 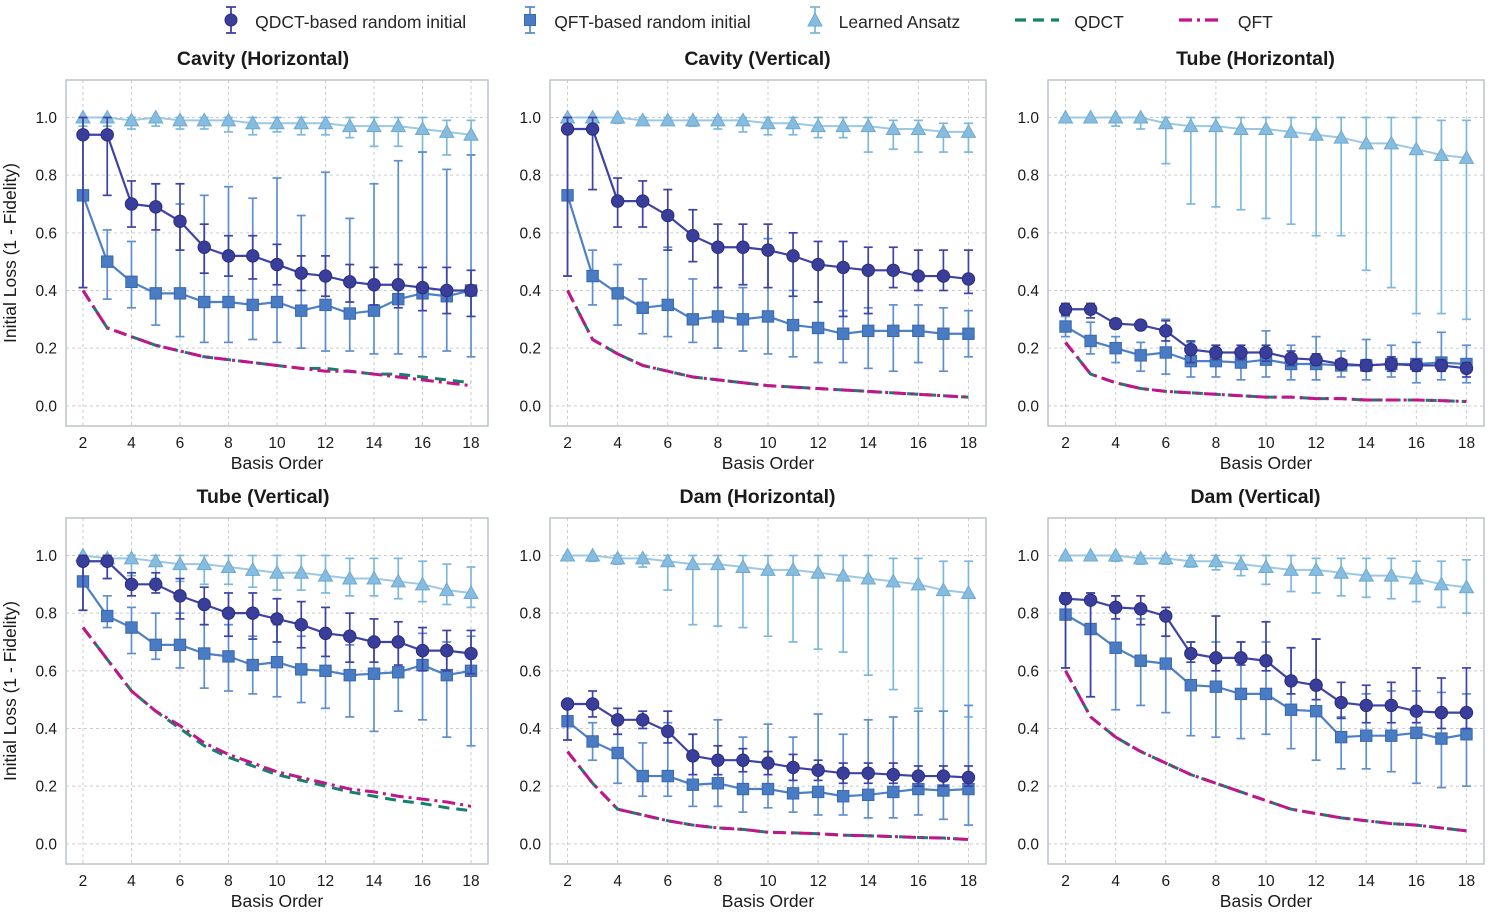 I want to click on panel-title-tube-horizontal: Tube (Horizontal), so click(x=1255, y=59).